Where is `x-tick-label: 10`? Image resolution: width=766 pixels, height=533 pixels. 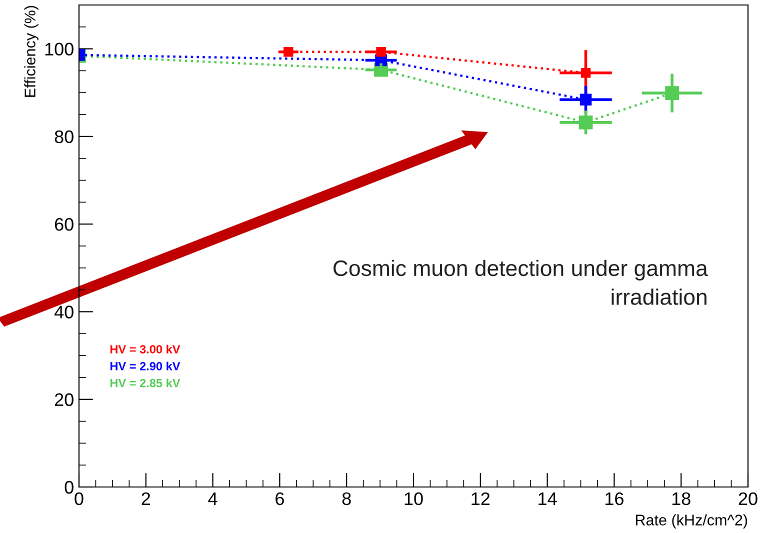 x-tick-label: 10 is located at coordinates (413, 499).